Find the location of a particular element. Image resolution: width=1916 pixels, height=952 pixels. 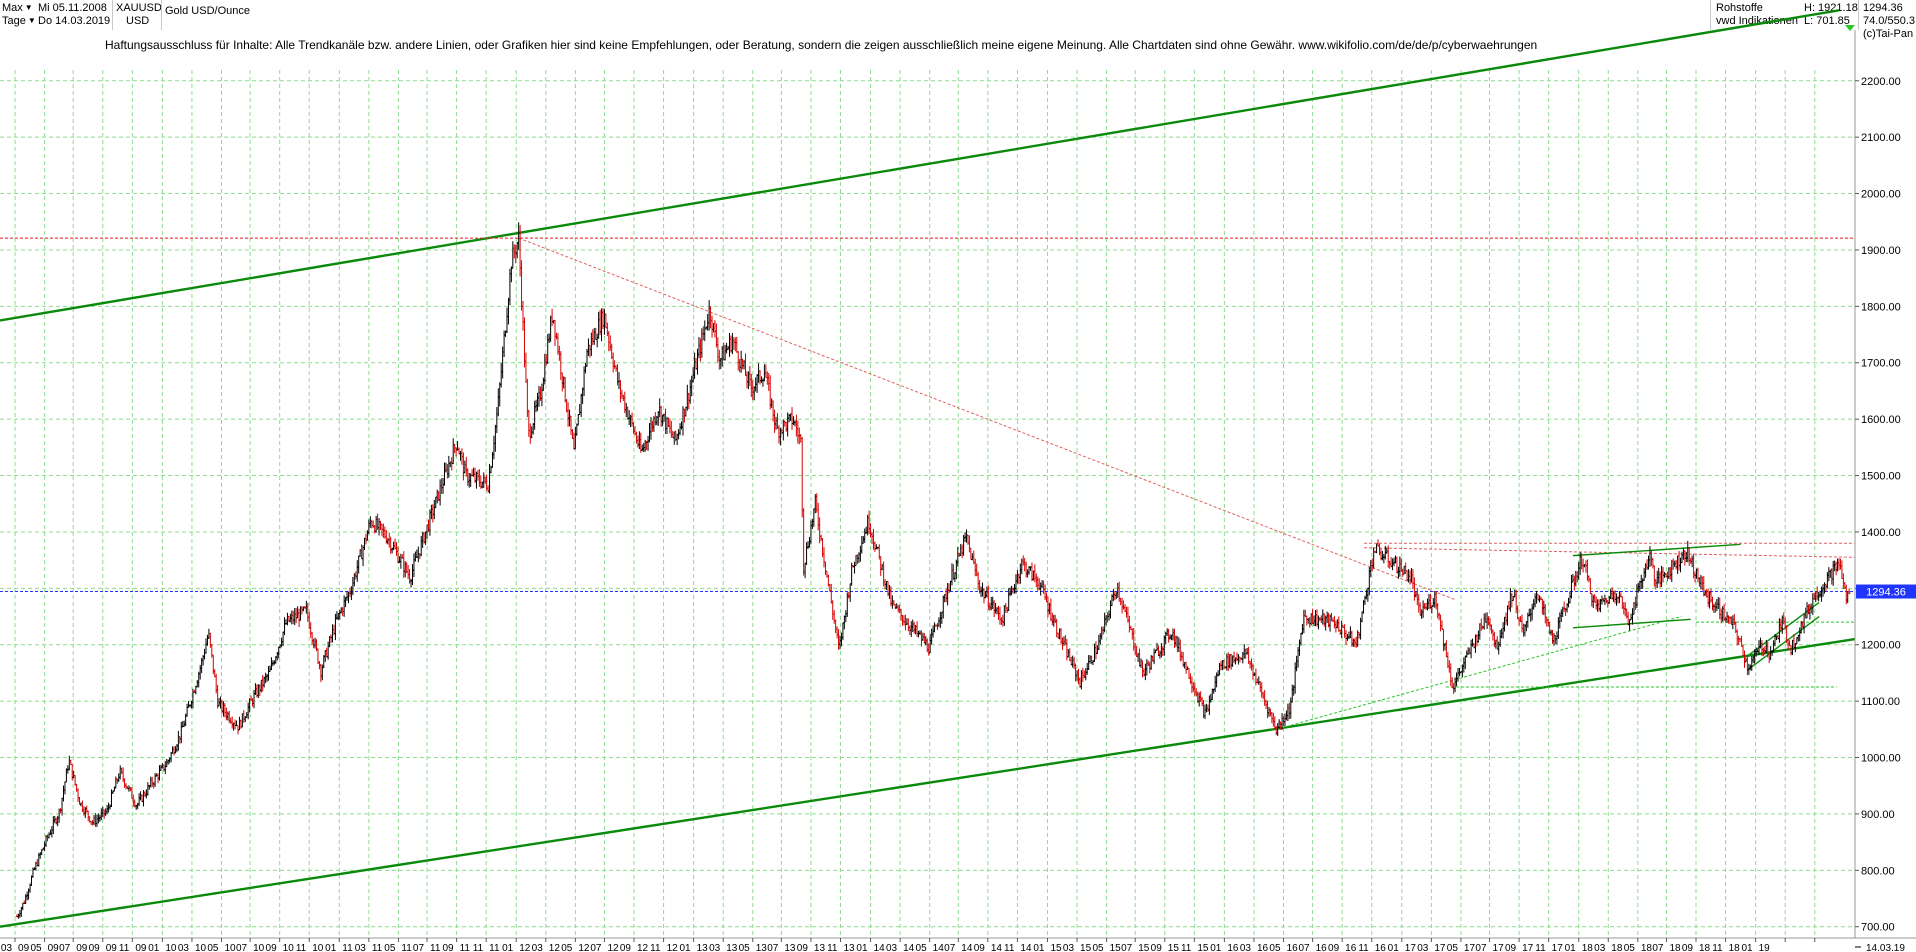

interval-selector: Tage ▼ is located at coordinates (19, 21).